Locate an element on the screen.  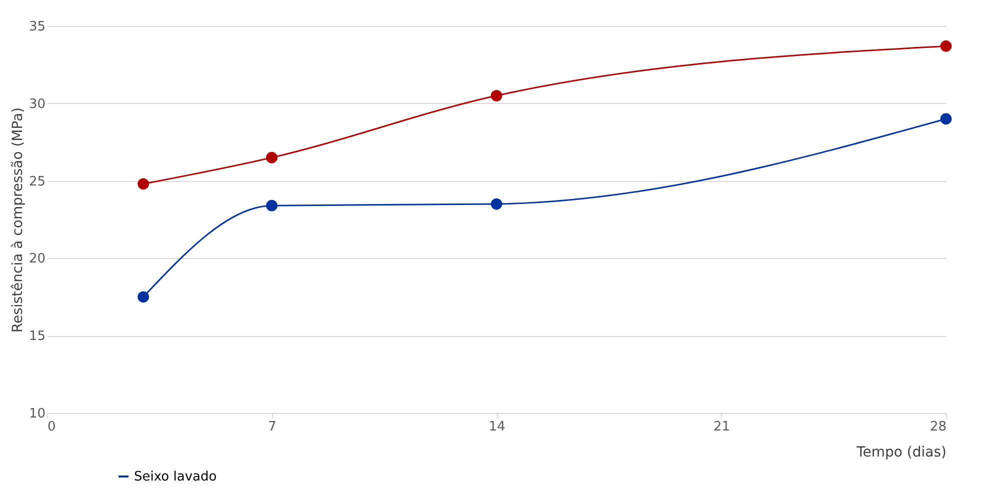
y-tick-label: 35 is located at coordinates (37, 27).